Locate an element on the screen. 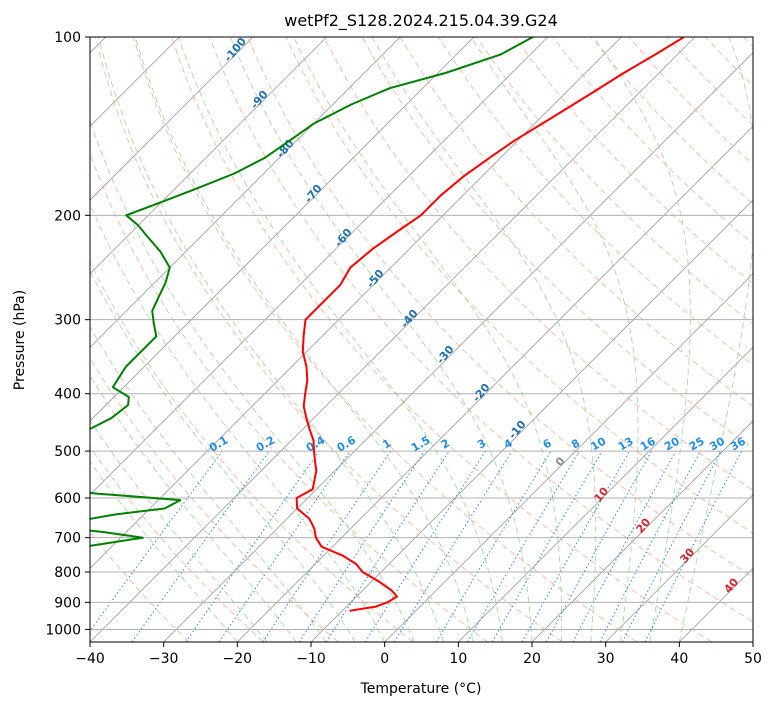  x-tick-label: 10 is located at coordinates (458, 659).